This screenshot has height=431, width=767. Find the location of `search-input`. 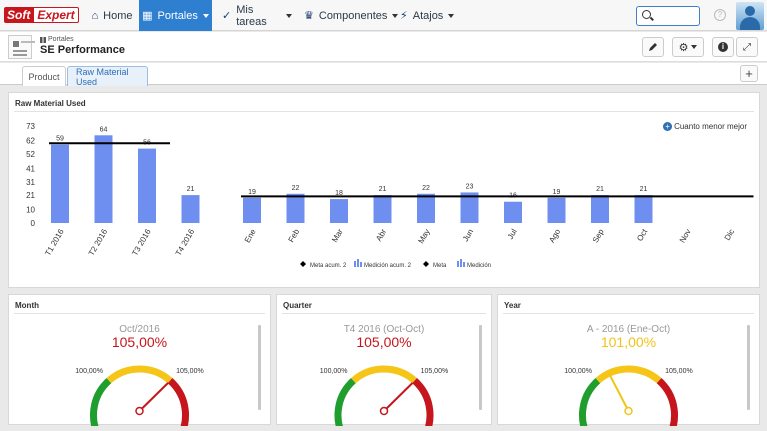

search-input is located at coordinates (668, 16).